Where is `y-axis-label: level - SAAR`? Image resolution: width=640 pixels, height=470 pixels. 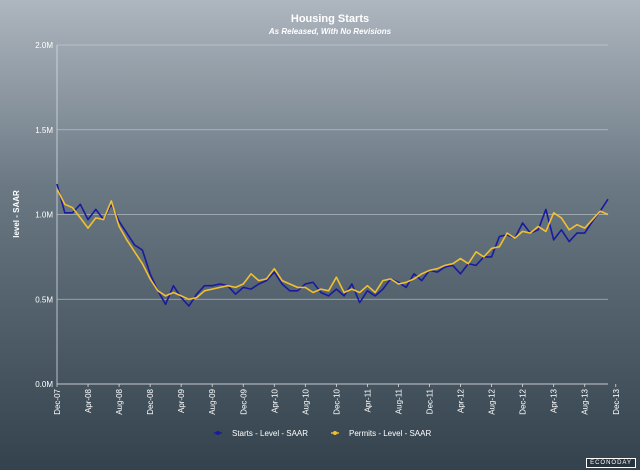
y-axis-label: level - SAAR is located at coordinates (16, 214).